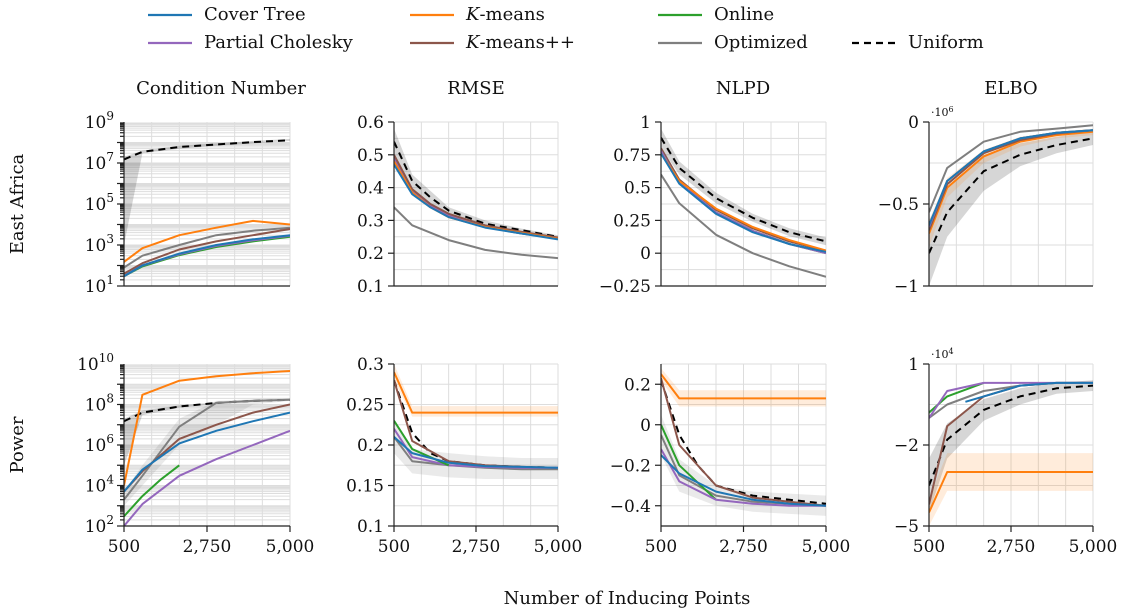 The height and width of the screenshot is (611, 1123). Describe the element at coordinates (99, 121) in the screenshot. I see `y-tick-label: 10⁹` at that location.